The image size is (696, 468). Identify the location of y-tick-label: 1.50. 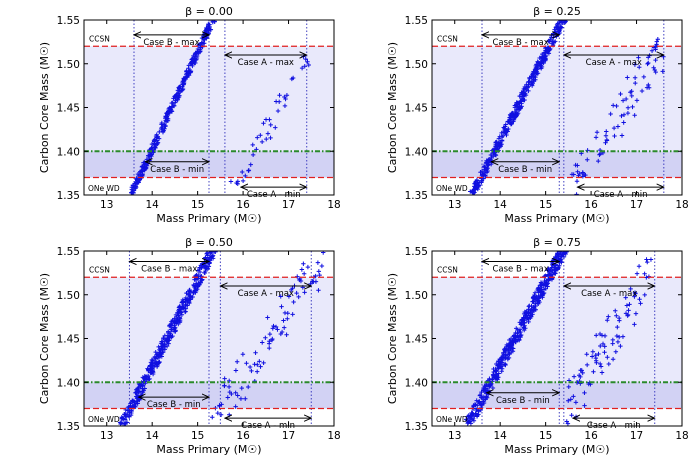
(416, 296).